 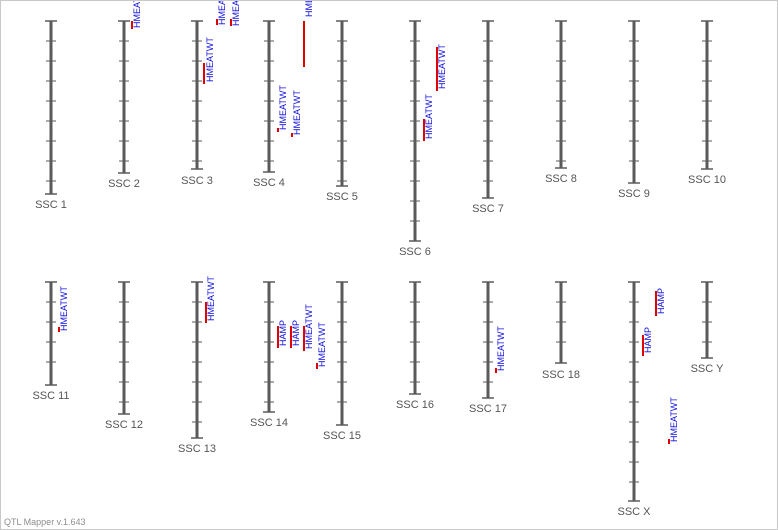 I want to click on chromosome-label: SSC 5, so click(x=342, y=197).